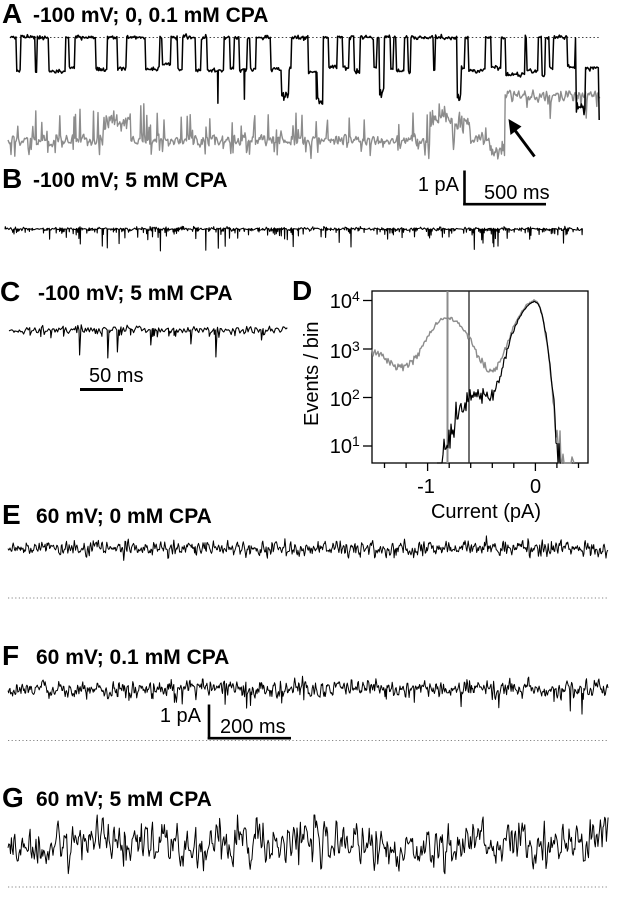 The height and width of the screenshot is (904, 619). What do you see at coordinates (356, 296) in the screenshot?
I see `svg-text: 4` at bounding box center [356, 296].